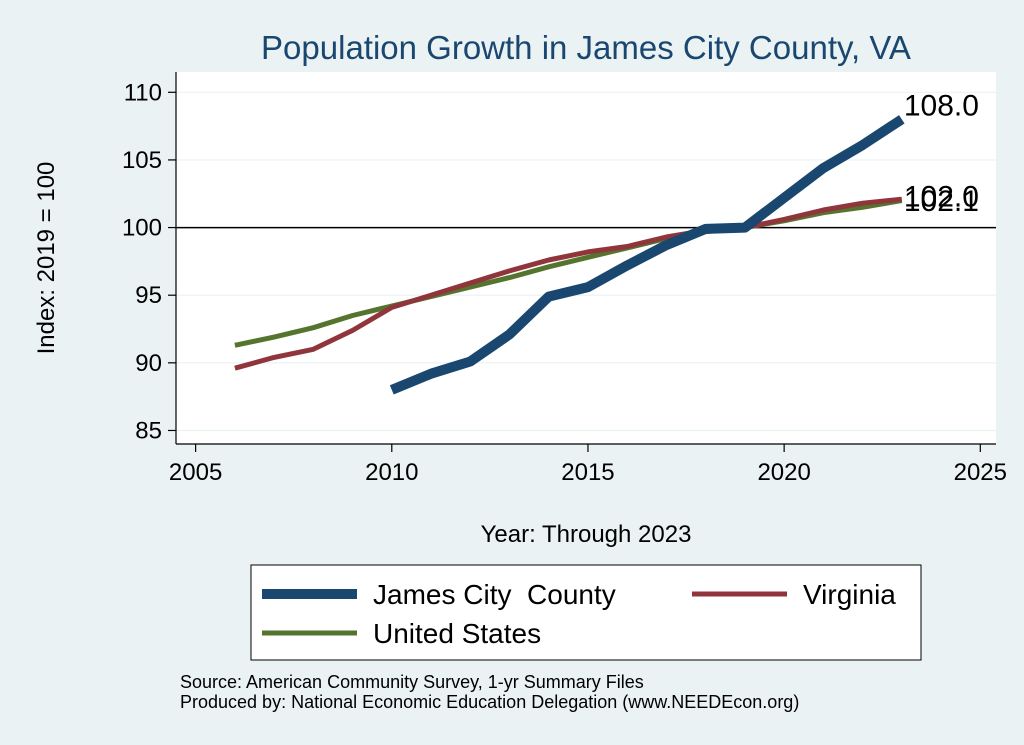 The height and width of the screenshot is (745, 1024). I want to click on y-tick-label-100: 100, so click(142, 228).